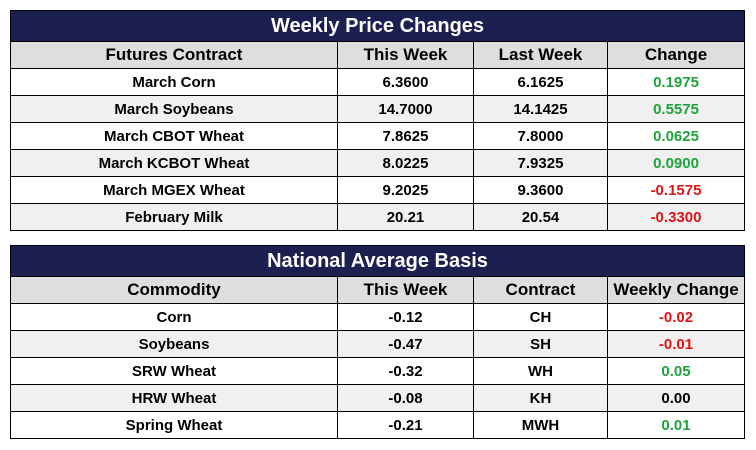  Describe the element at coordinates (174, 82) in the screenshot. I see `contract-cell: March Corn` at that location.